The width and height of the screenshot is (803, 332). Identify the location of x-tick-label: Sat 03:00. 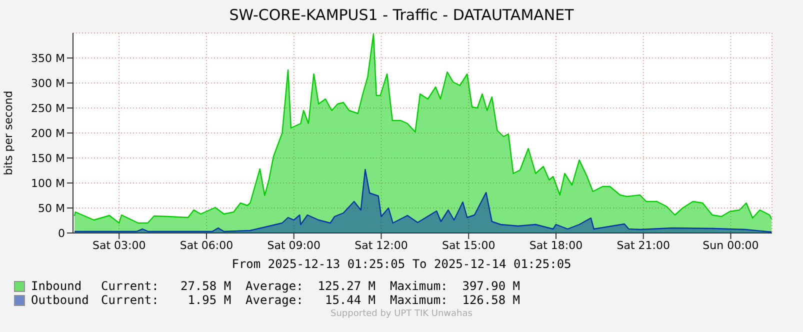
(119, 245).